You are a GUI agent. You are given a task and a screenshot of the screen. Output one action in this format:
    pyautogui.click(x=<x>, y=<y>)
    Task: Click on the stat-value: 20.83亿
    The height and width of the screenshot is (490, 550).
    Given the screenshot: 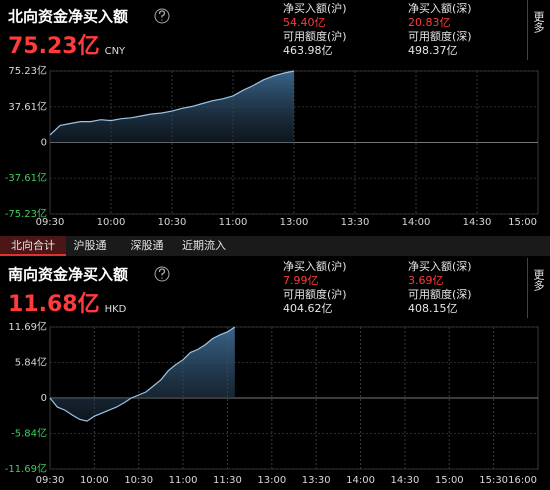 What is the action you would take?
    pyautogui.click(x=429, y=22)
    